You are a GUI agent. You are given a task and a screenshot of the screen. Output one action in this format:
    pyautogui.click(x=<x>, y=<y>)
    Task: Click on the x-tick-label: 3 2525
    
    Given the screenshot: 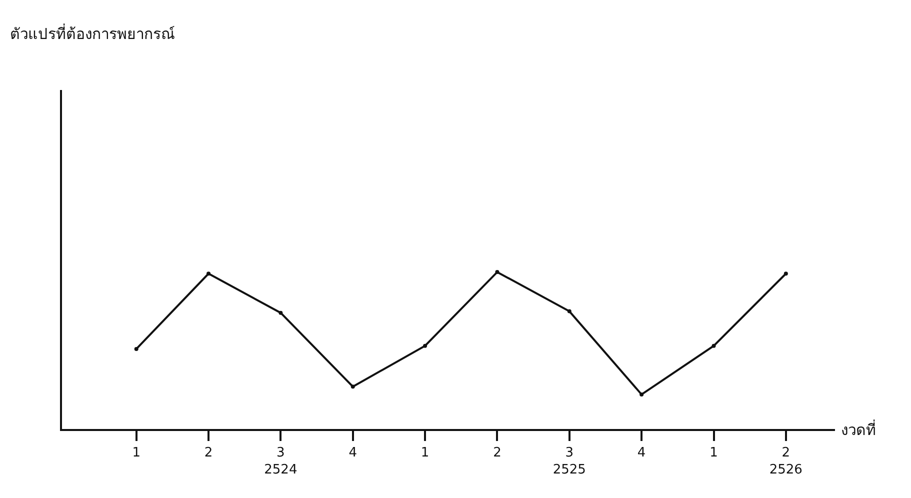 What is the action you would take?
    pyautogui.click(x=569, y=462)
    